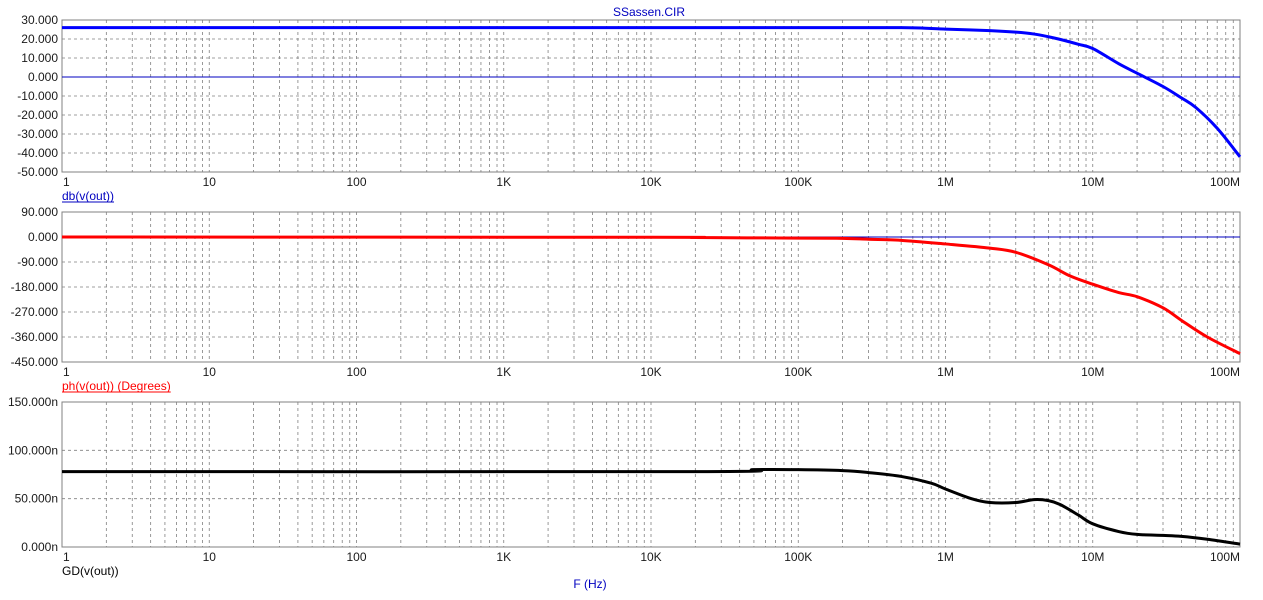 The image size is (1263, 600). I want to click on x-axis-label: F (Hz), so click(589, 584).